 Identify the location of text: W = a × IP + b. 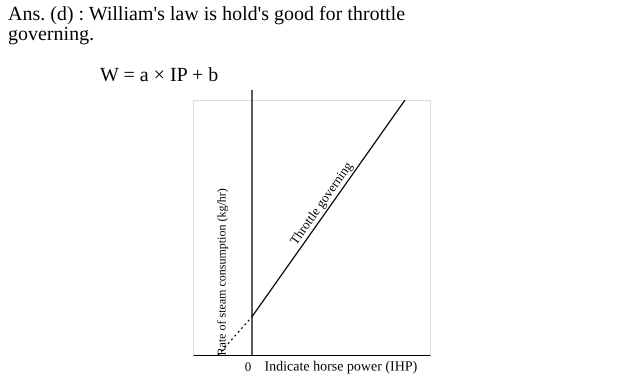
(159, 75).